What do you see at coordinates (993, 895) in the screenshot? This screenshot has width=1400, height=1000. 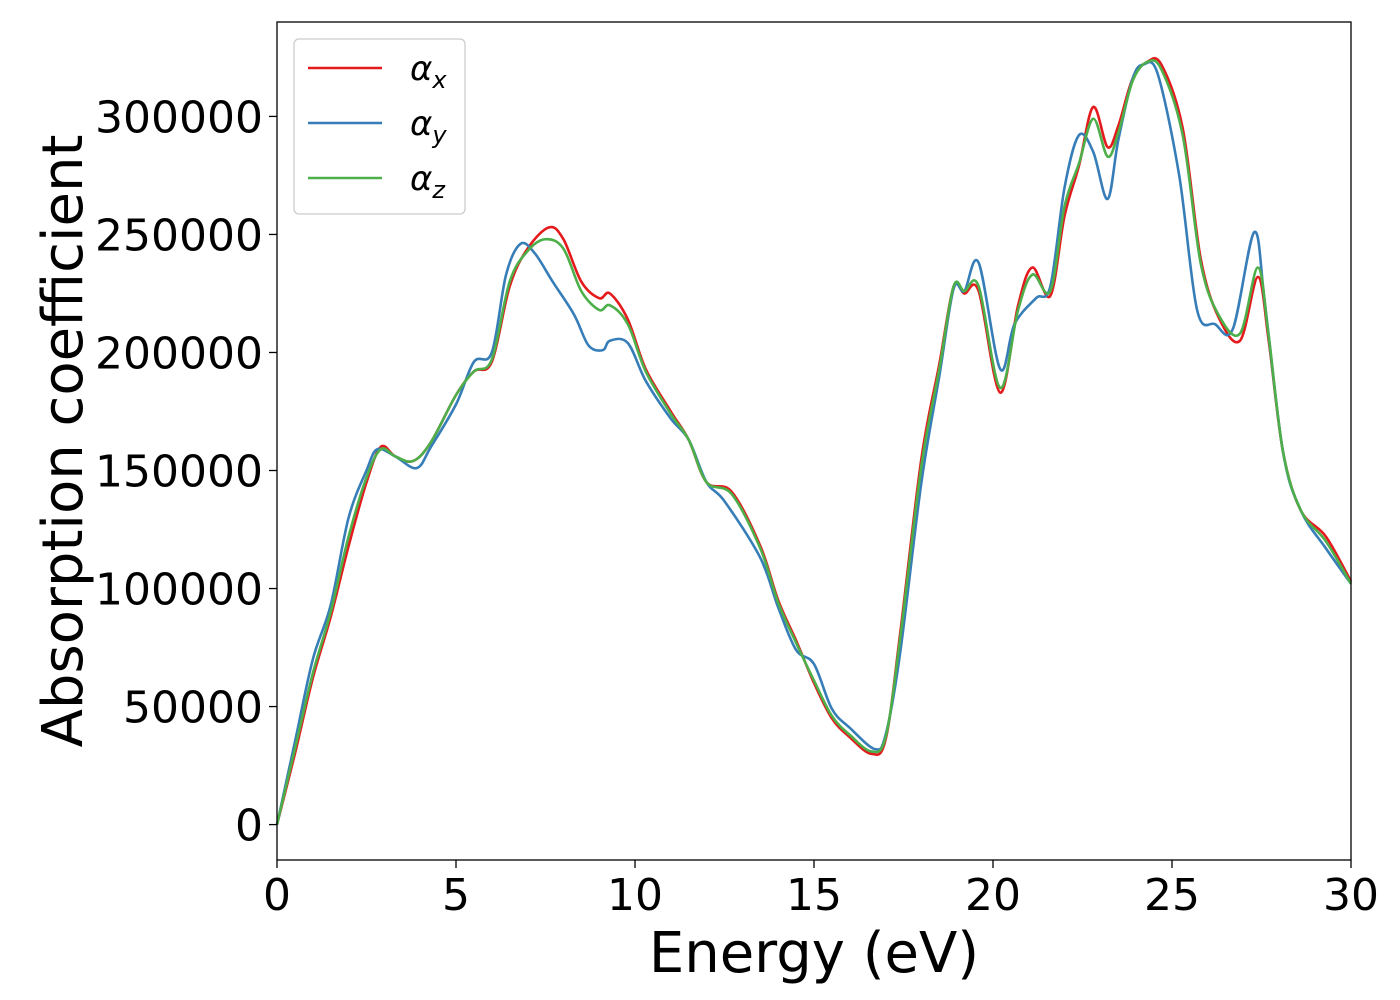 I see `x-tick-label: 20` at bounding box center [993, 895].